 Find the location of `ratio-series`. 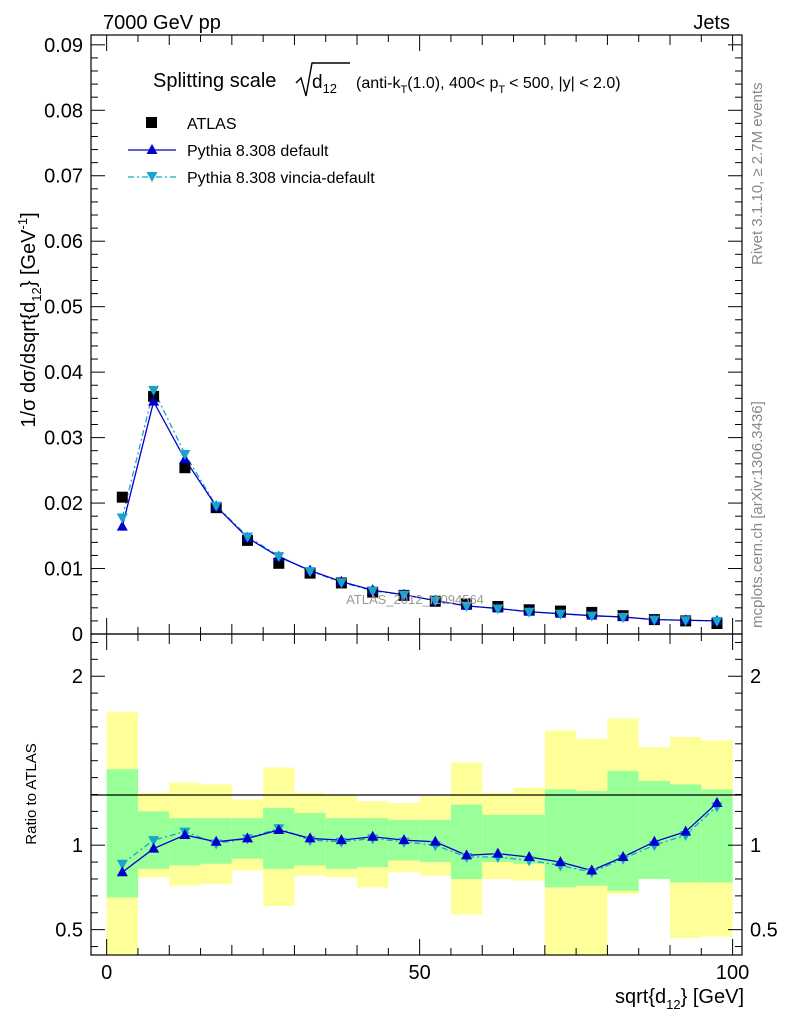

ratio-series is located at coordinates (419, 837).